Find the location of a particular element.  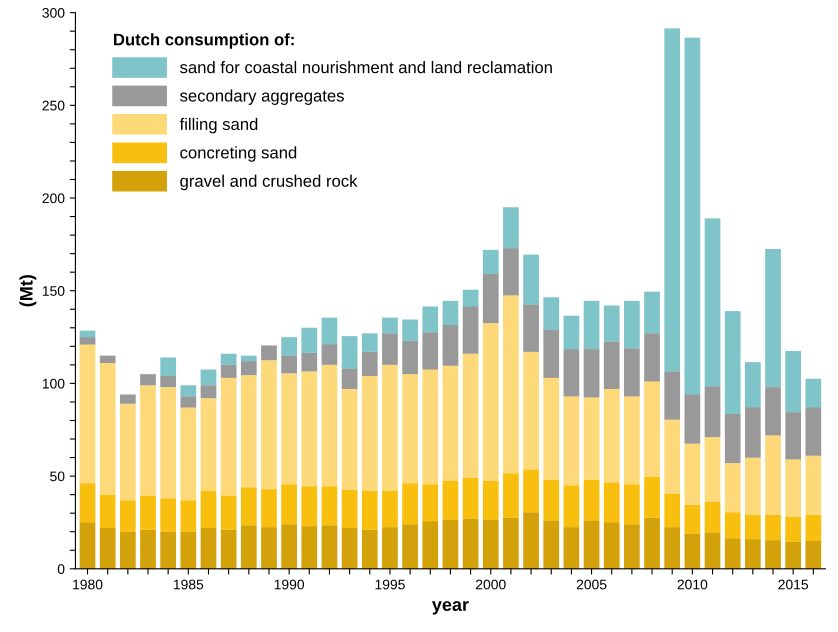

legend-label: concreting sand is located at coordinates (238, 154).